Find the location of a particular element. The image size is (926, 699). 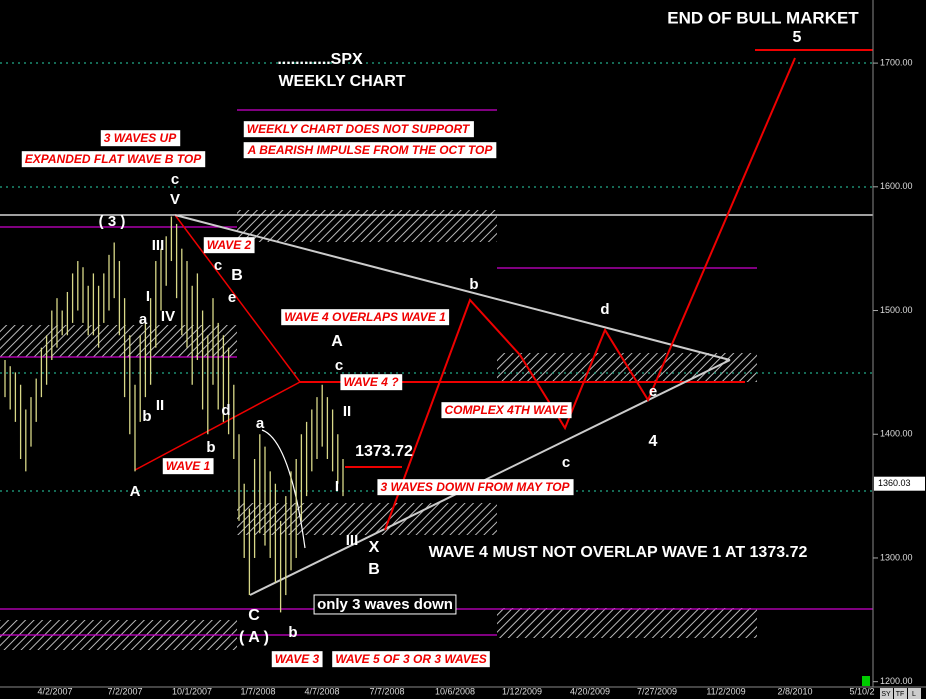

annotation: V is located at coordinates (175, 199).